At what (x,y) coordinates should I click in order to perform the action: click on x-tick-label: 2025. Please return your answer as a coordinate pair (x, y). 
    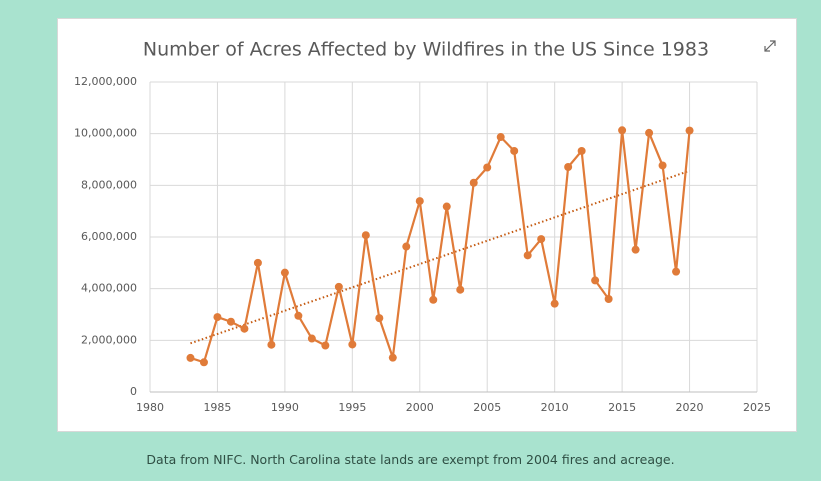
    Looking at the image, I should click on (757, 407).